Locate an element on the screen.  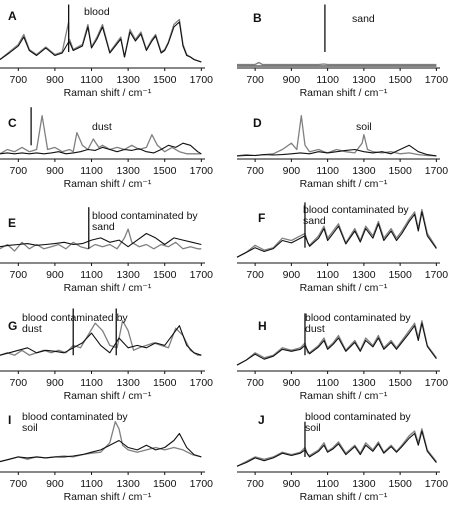
panel-letter-i: I is located at coordinates (9, 420).